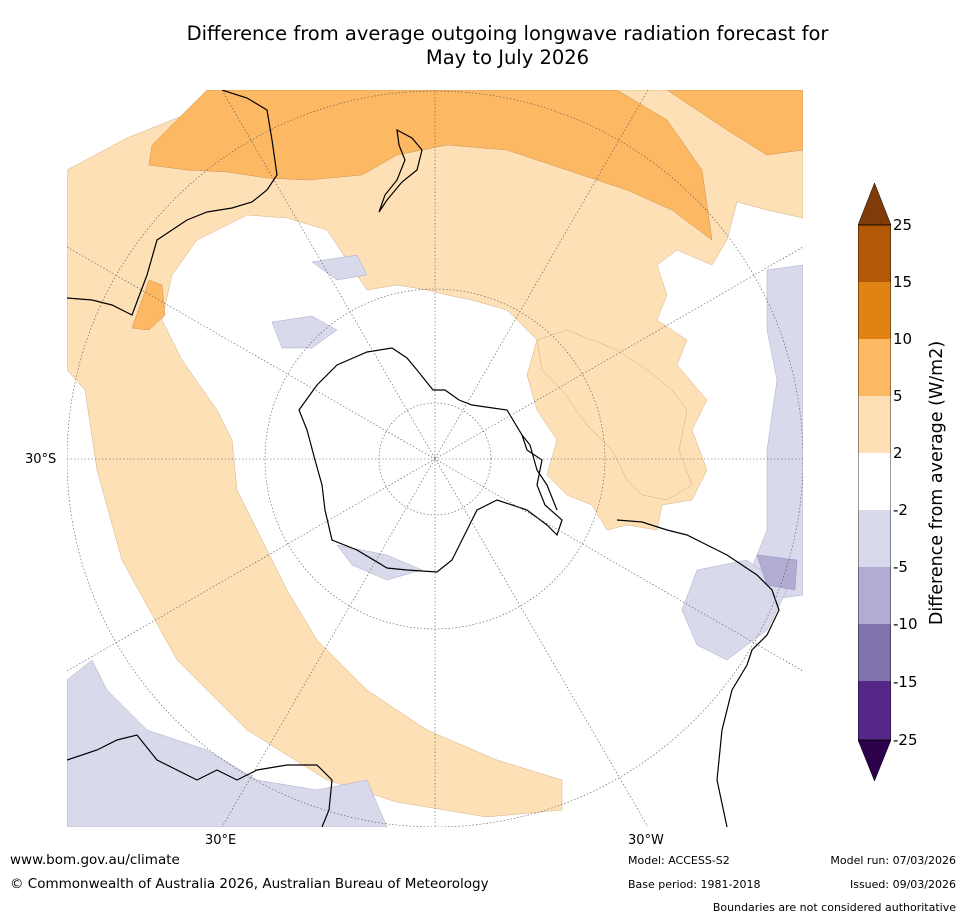 This screenshot has width=965, height=919. I want to click on footer-issued: Issued: 09/03/2026, so click(902, 884).